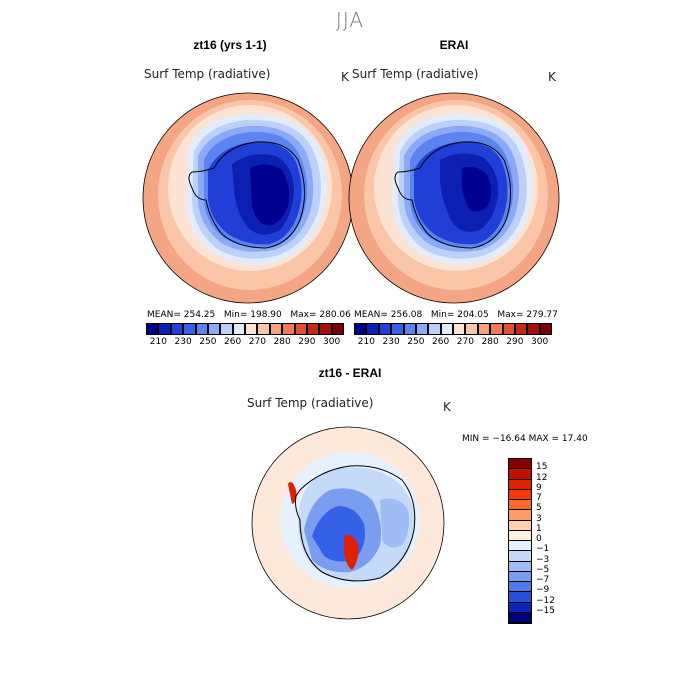  Describe the element at coordinates (454, 198) in the screenshot. I see `right-map-field` at that location.